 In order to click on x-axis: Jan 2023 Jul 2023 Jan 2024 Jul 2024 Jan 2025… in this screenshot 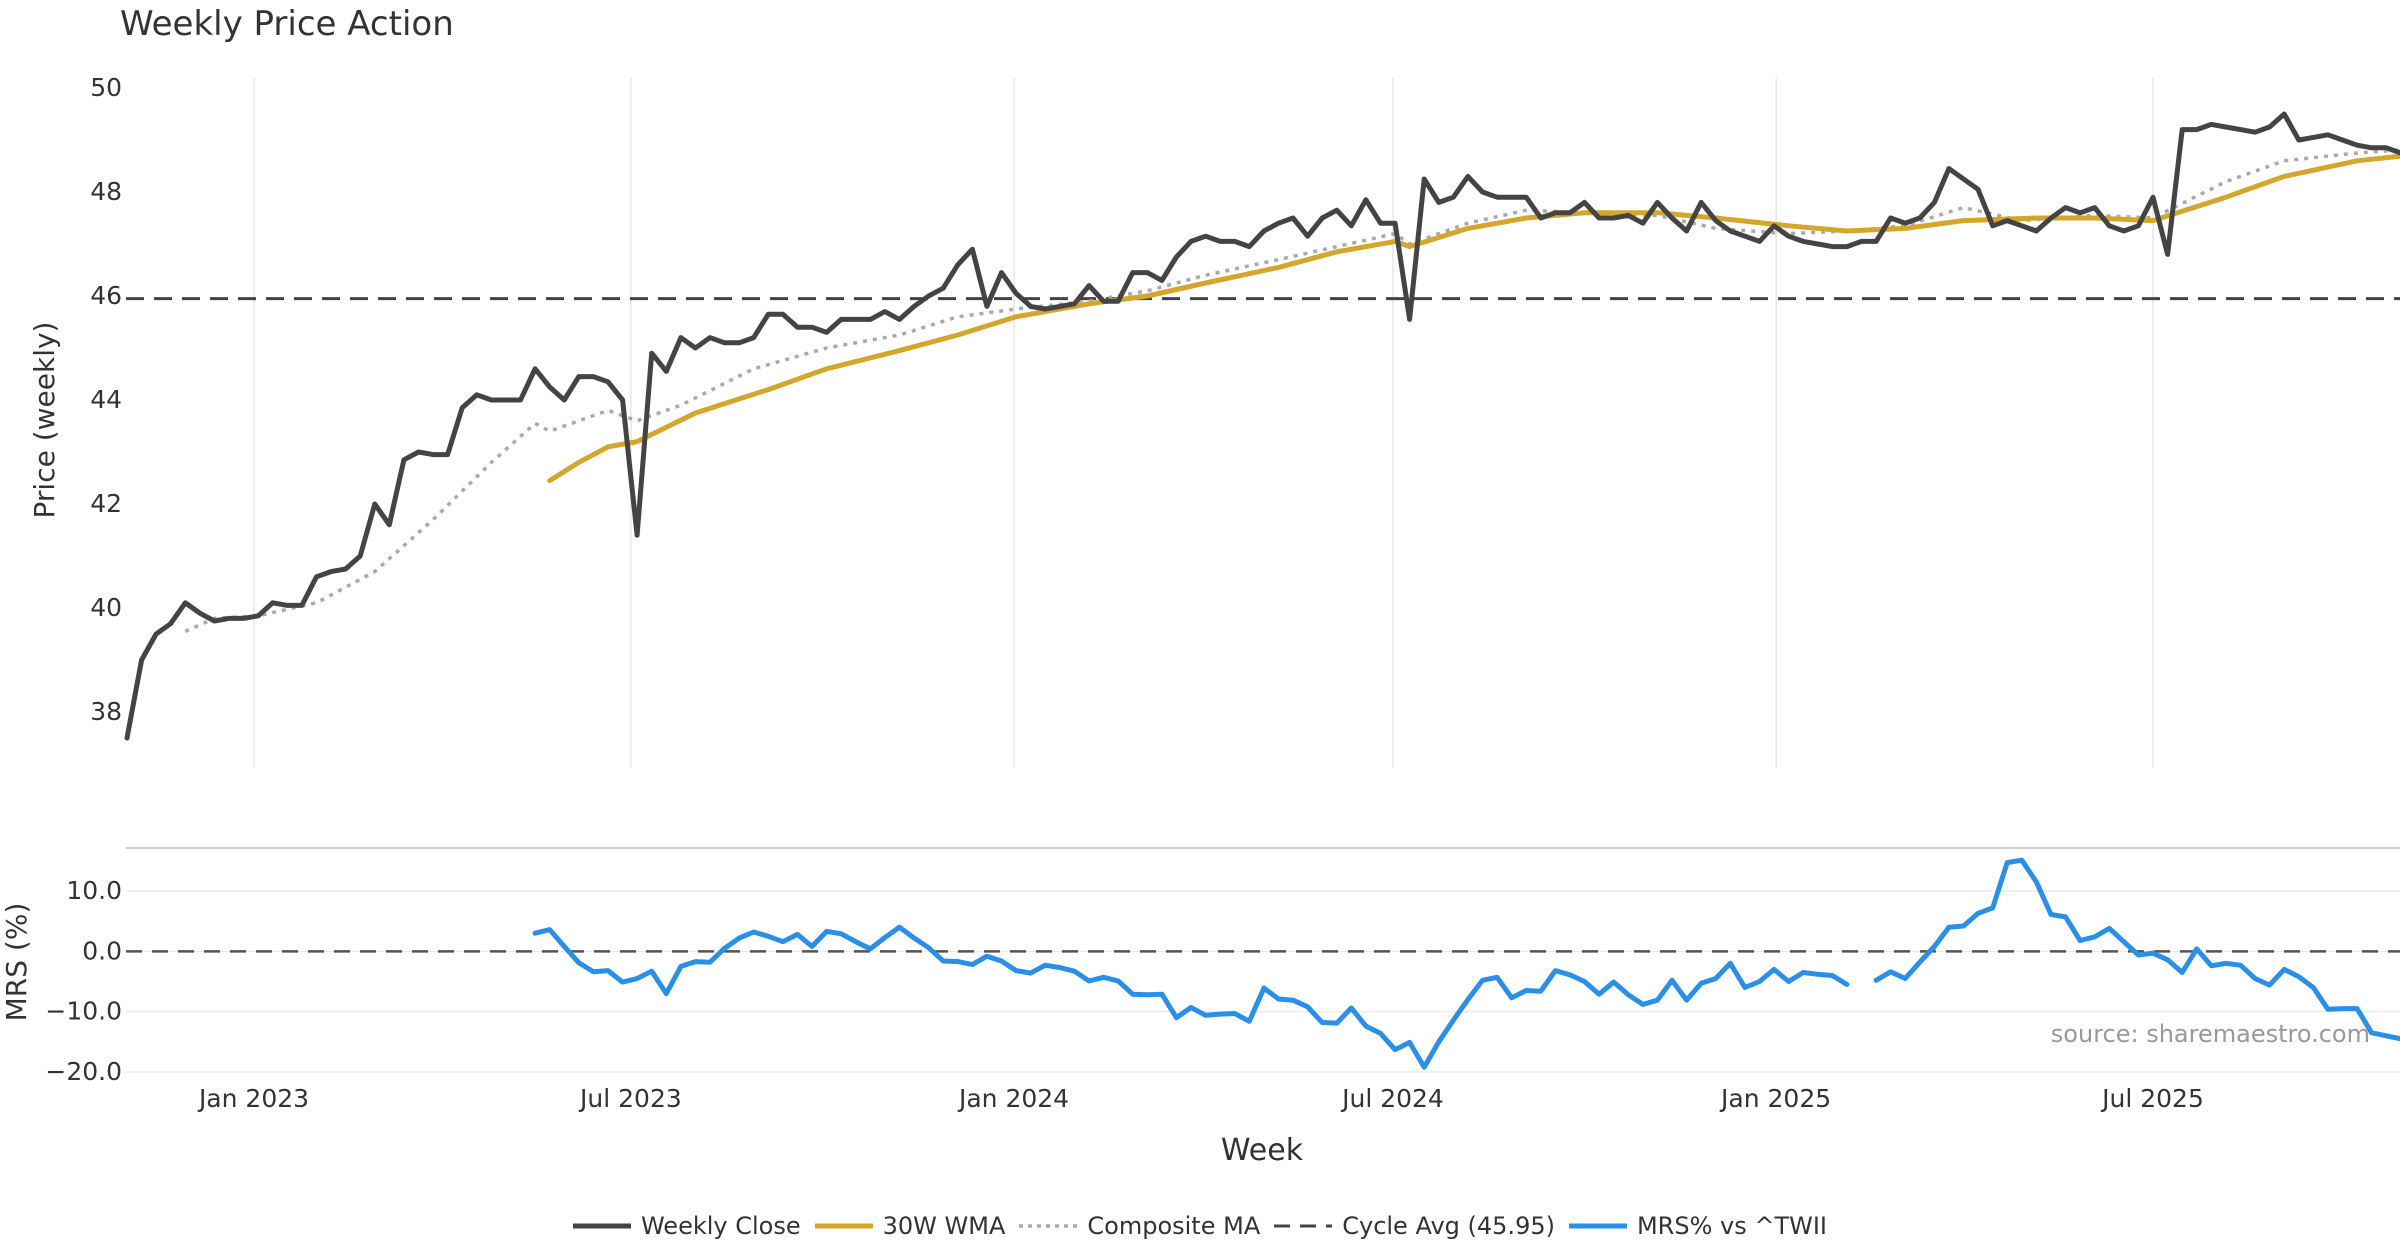, I will do `click(1200, 1098)`.